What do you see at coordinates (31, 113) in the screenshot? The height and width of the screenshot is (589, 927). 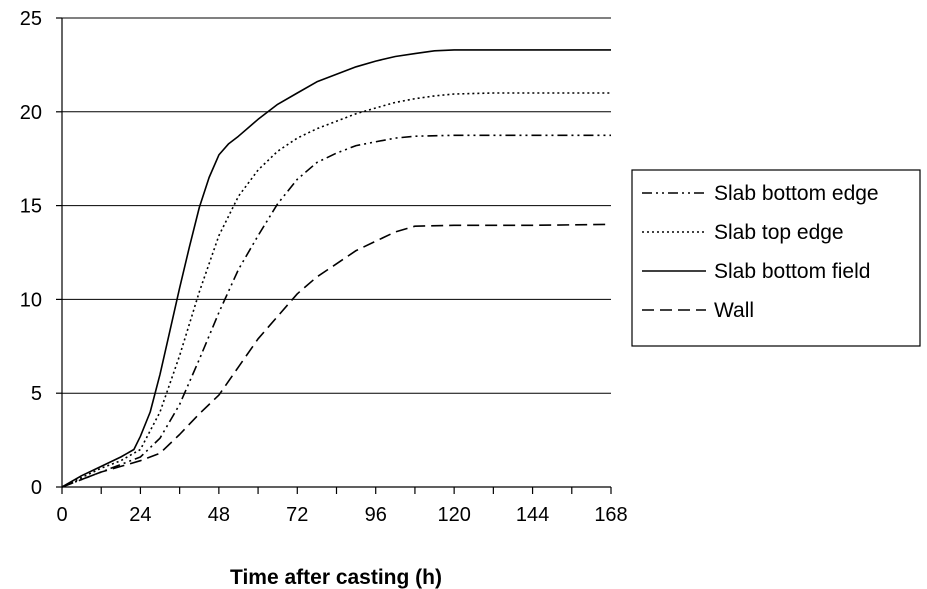 I see `y-tick-label-20: 20` at bounding box center [31, 113].